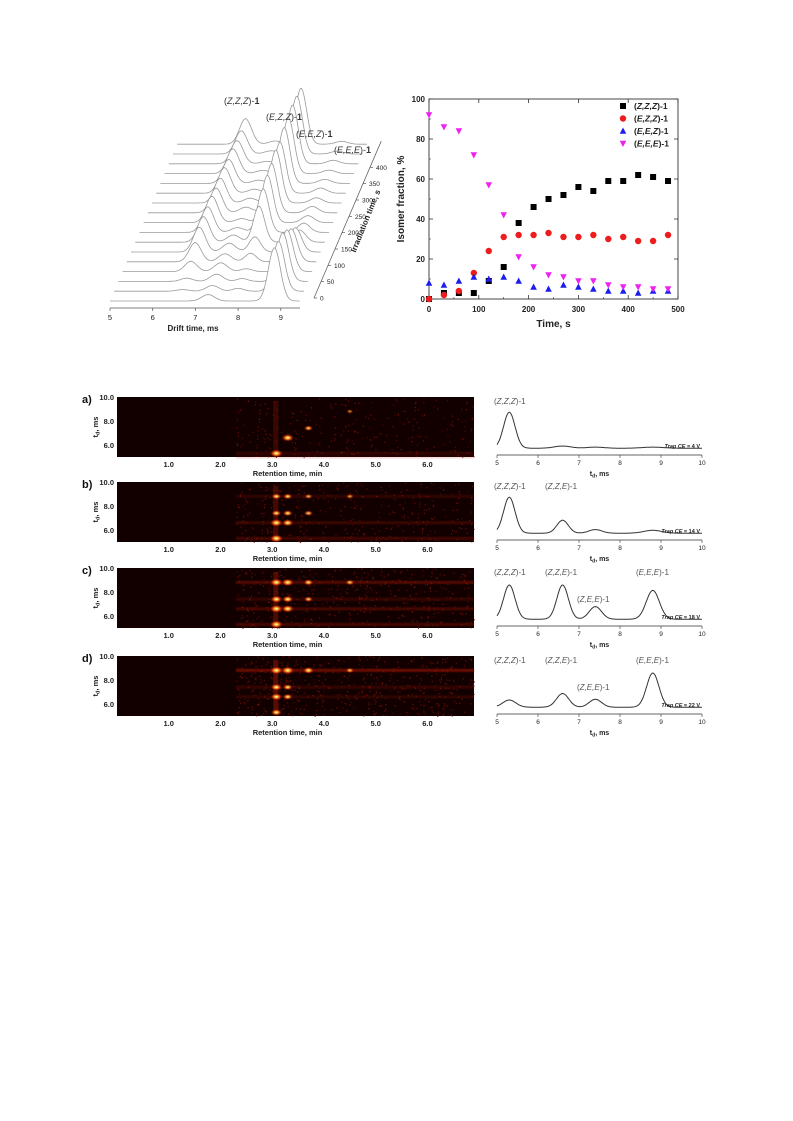  Describe the element at coordinates (242, 101) in the screenshot. I see `peak-label: (Z,Z,Z)-1` at that location.